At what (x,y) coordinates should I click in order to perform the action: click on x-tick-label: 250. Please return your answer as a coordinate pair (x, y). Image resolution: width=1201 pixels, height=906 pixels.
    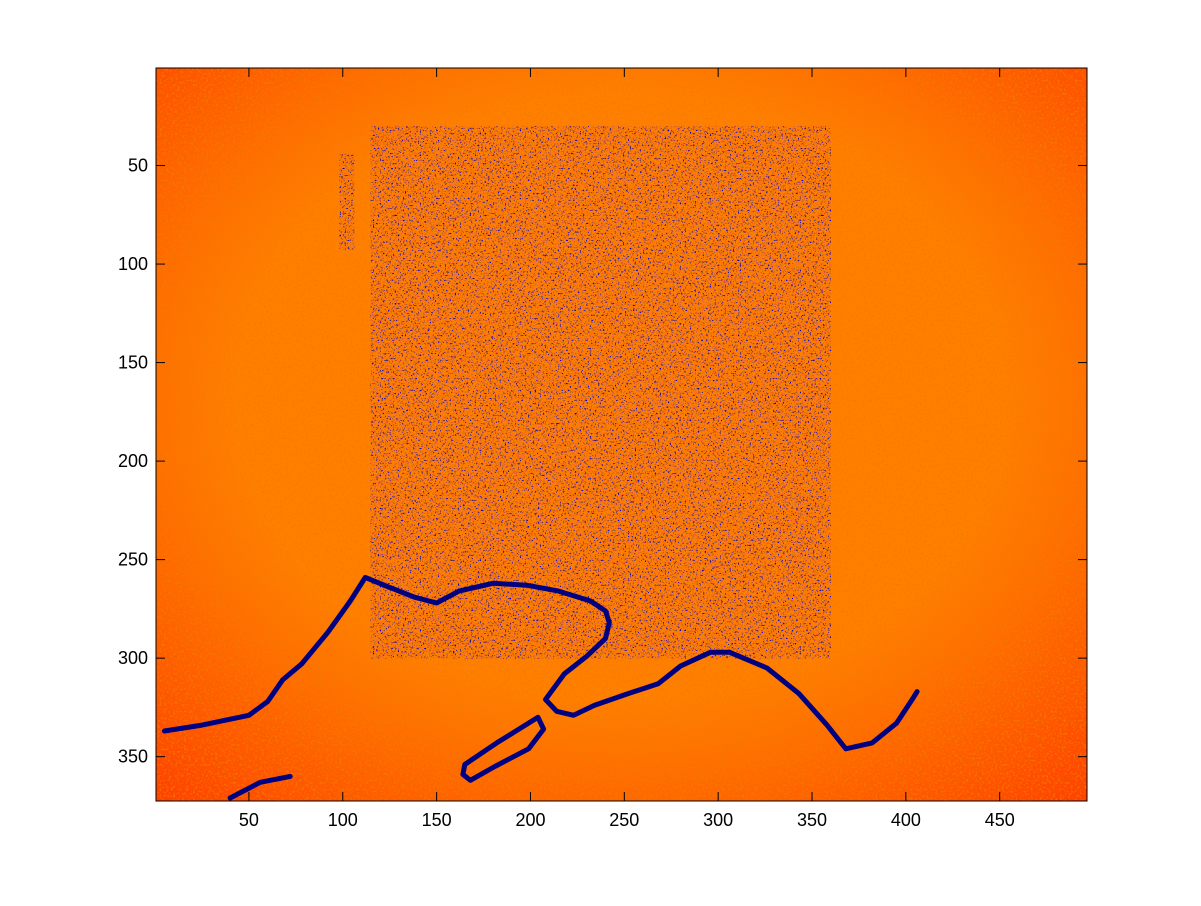
    Looking at the image, I should click on (624, 820).